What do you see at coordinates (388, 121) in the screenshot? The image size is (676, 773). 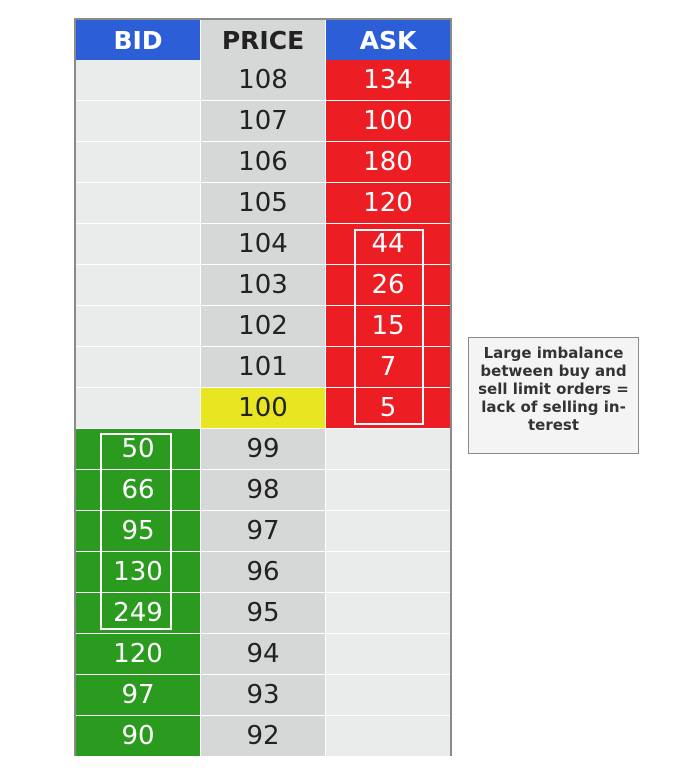 I see `ask-cell: 100` at bounding box center [388, 121].